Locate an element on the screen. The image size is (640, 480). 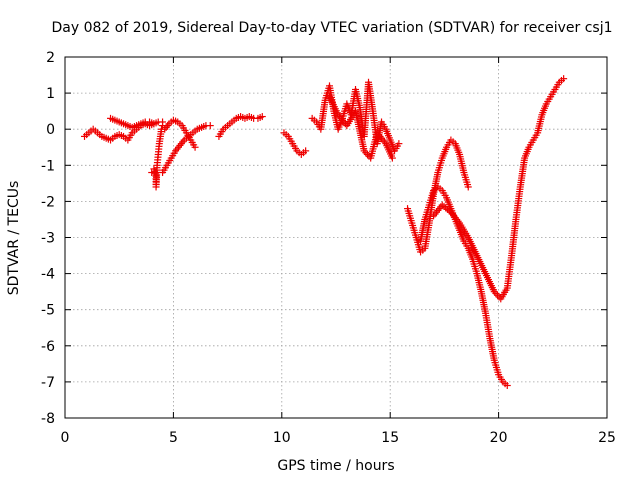
y-tick-label: 0 is located at coordinates (50, 130).